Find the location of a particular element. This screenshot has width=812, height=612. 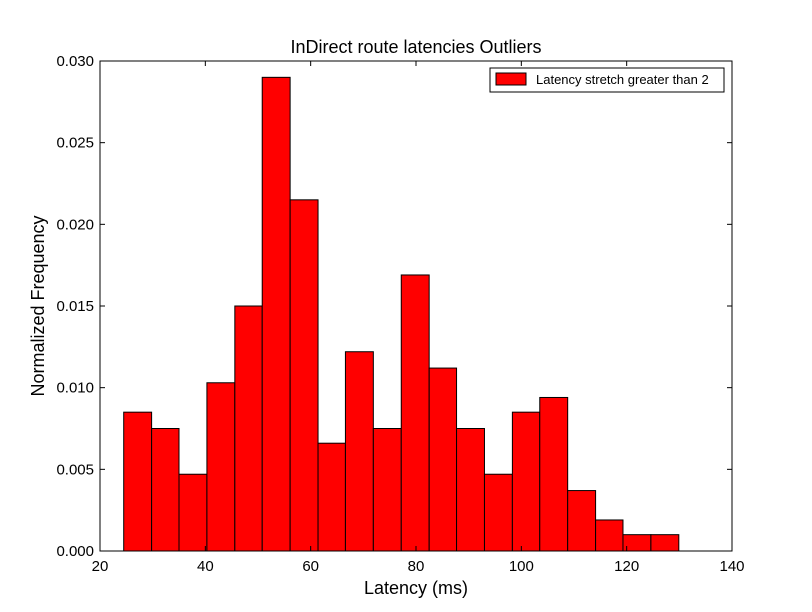

x-axis-title: Latency (ms) is located at coordinates (416, 588).